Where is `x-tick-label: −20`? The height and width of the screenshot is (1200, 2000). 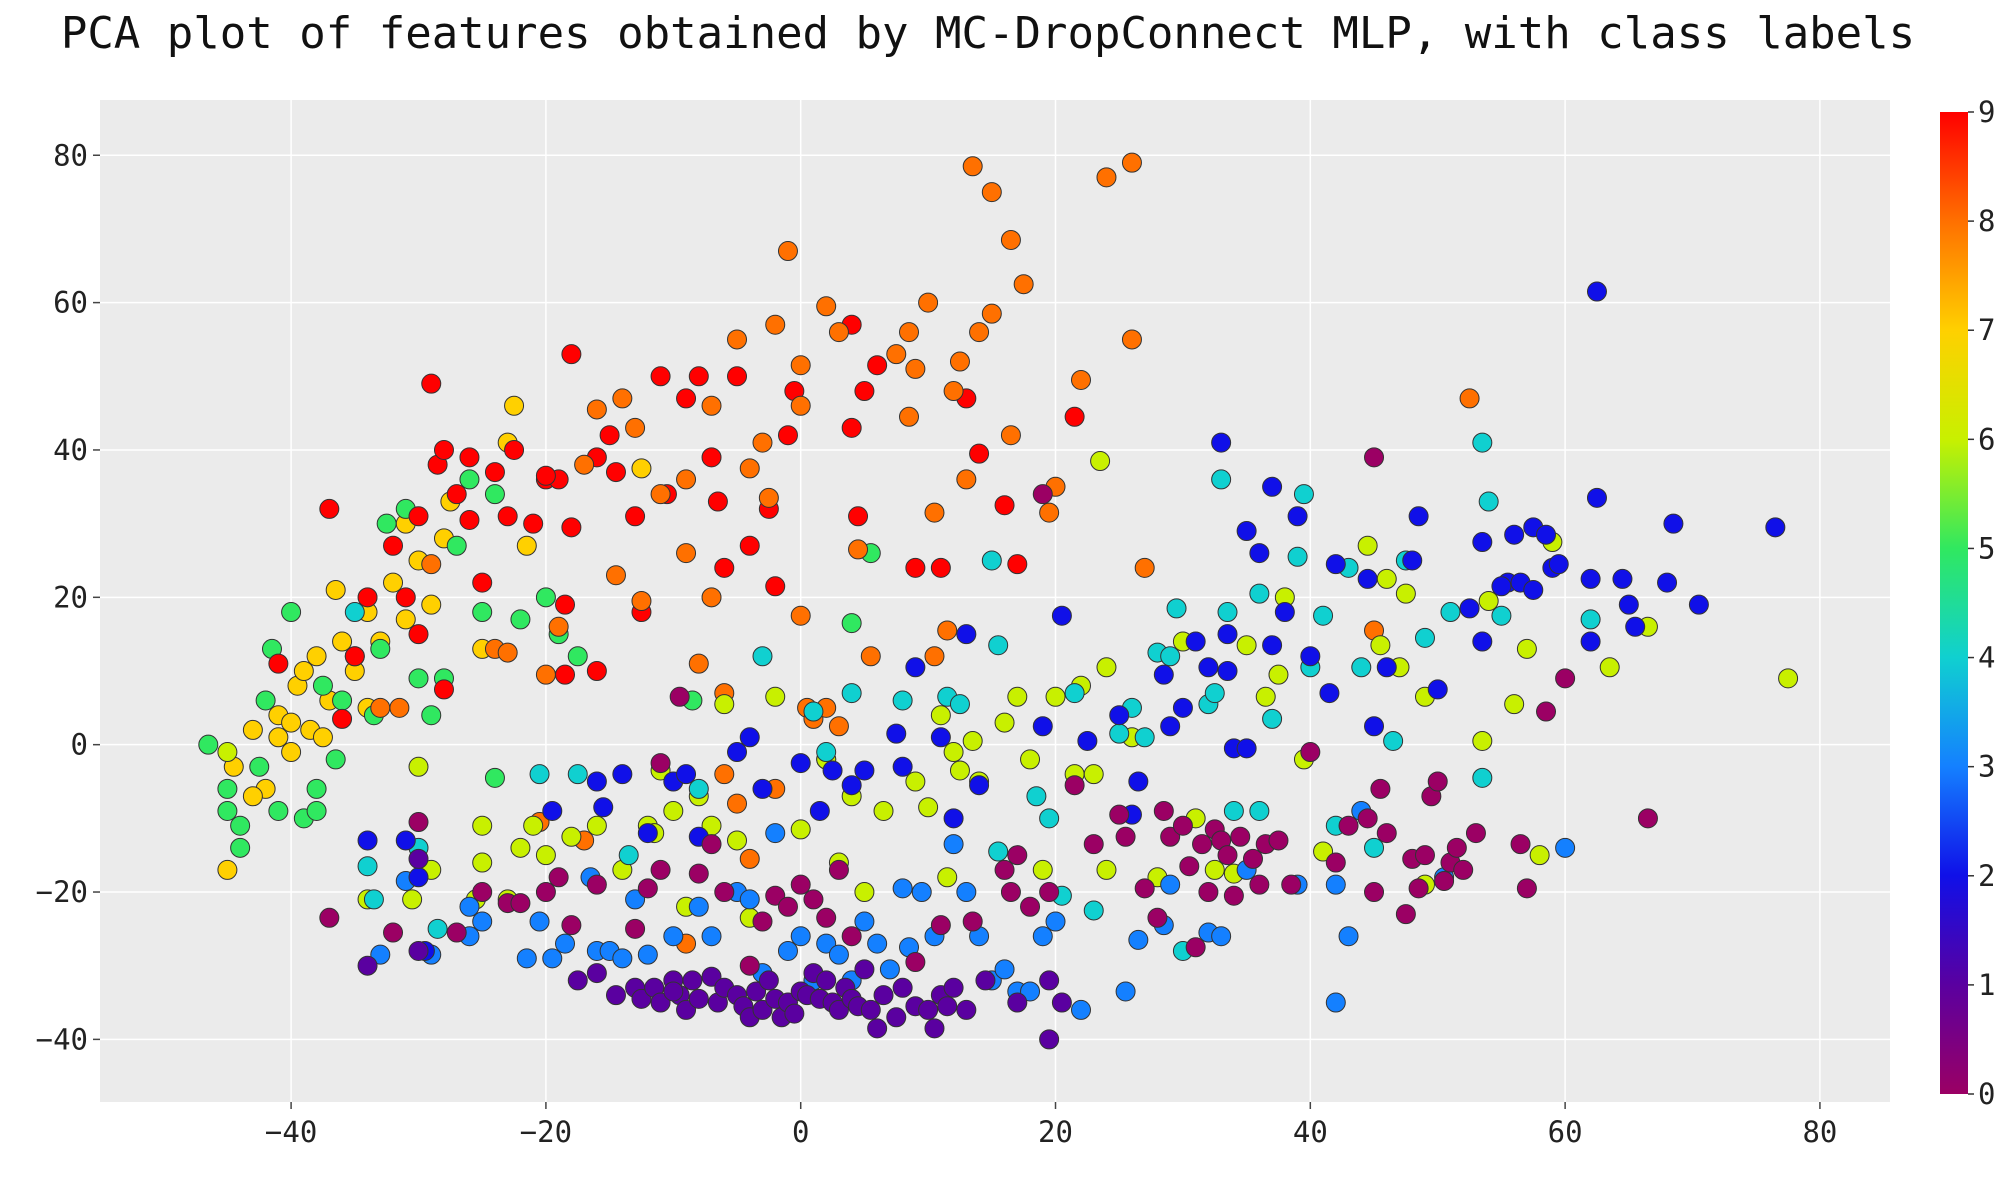
x-tick-label: −20 is located at coordinates (546, 1132).